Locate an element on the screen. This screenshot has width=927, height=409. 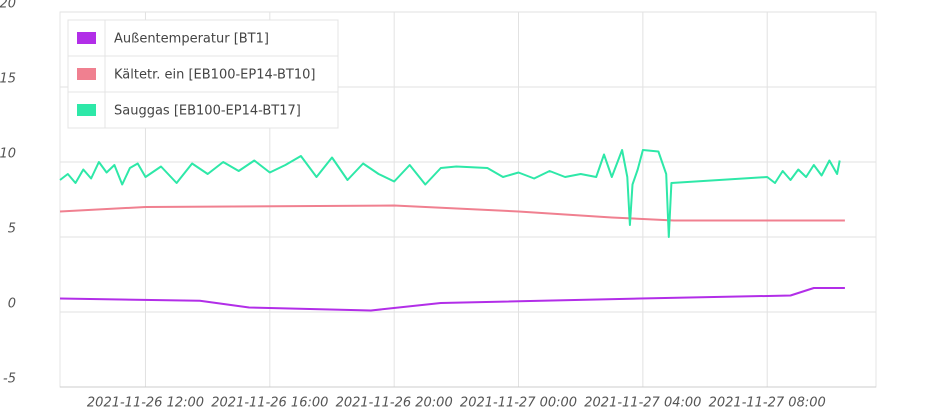
x-tick-label: 2021-11-27 04:00 is located at coordinates (642, 402).